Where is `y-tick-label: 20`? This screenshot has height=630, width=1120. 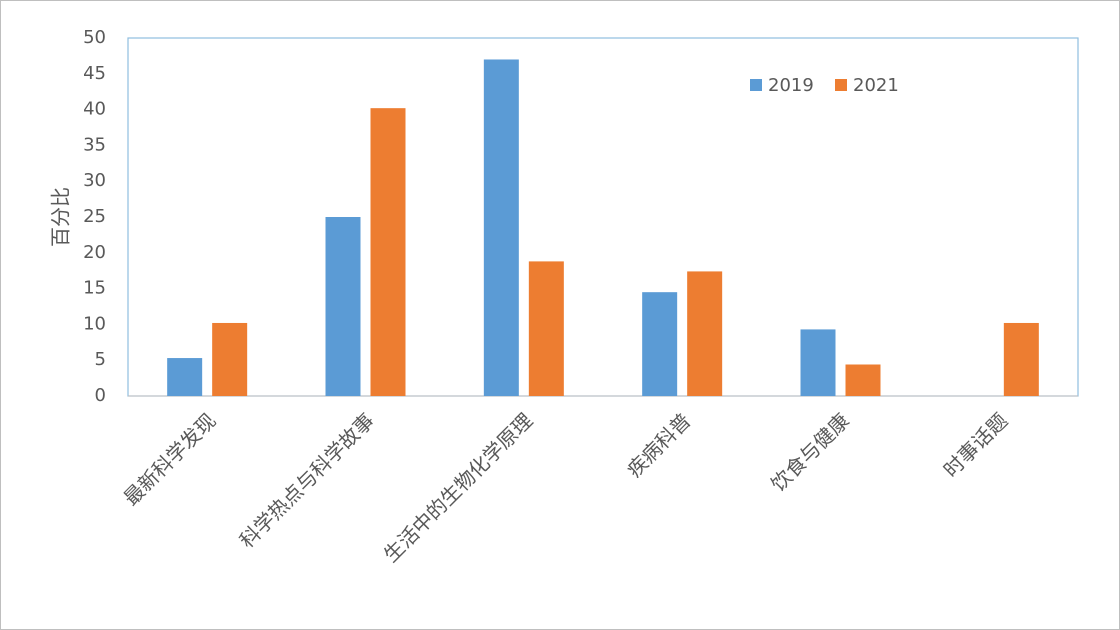 y-tick-label: 20 is located at coordinates (94, 252).